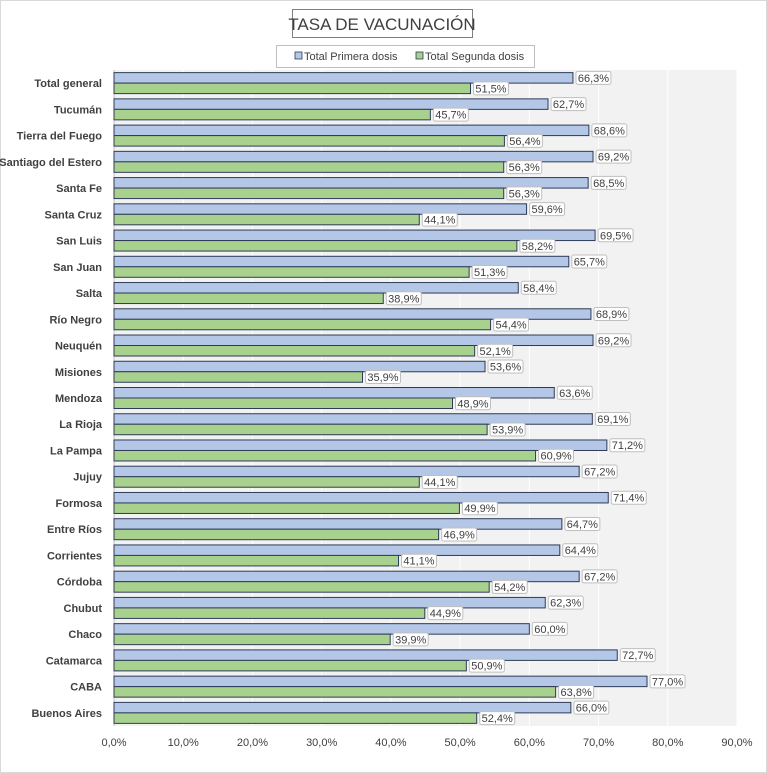 This screenshot has width=767, height=773. I want to click on data-label-segunda: 56,3%, so click(524, 194).